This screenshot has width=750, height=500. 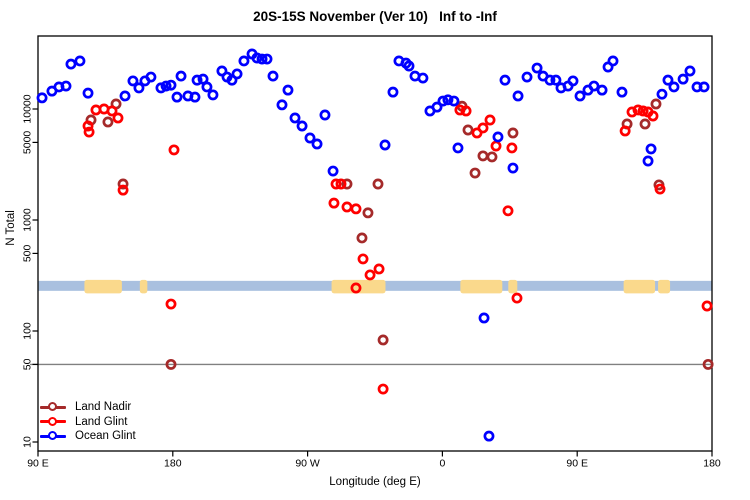 What do you see at coordinates (105, 436) in the screenshot?
I see `legend-label: Ocean Glint` at bounding box center [105, 436].